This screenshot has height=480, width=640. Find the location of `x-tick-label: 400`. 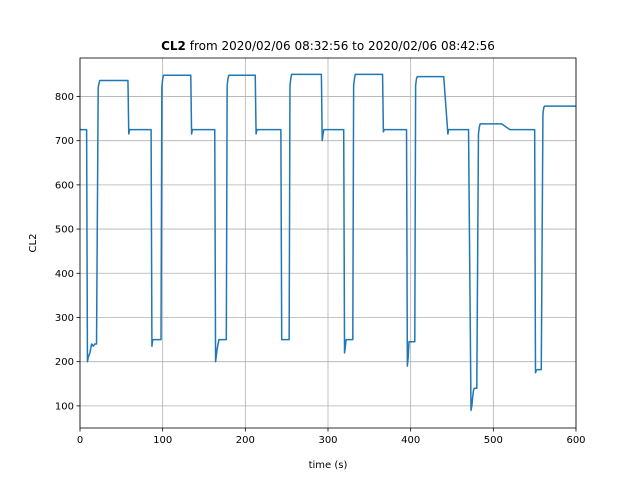

x-tick-label: 400 is located at coordinates (410, 440).